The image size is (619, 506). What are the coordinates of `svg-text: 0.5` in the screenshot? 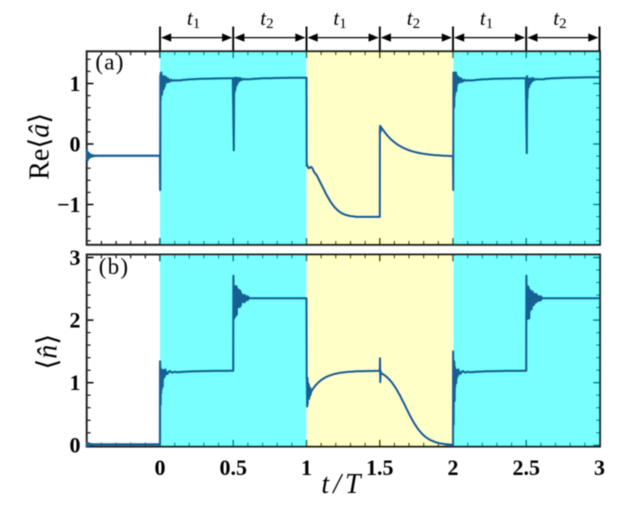 It's located at (233, 467).